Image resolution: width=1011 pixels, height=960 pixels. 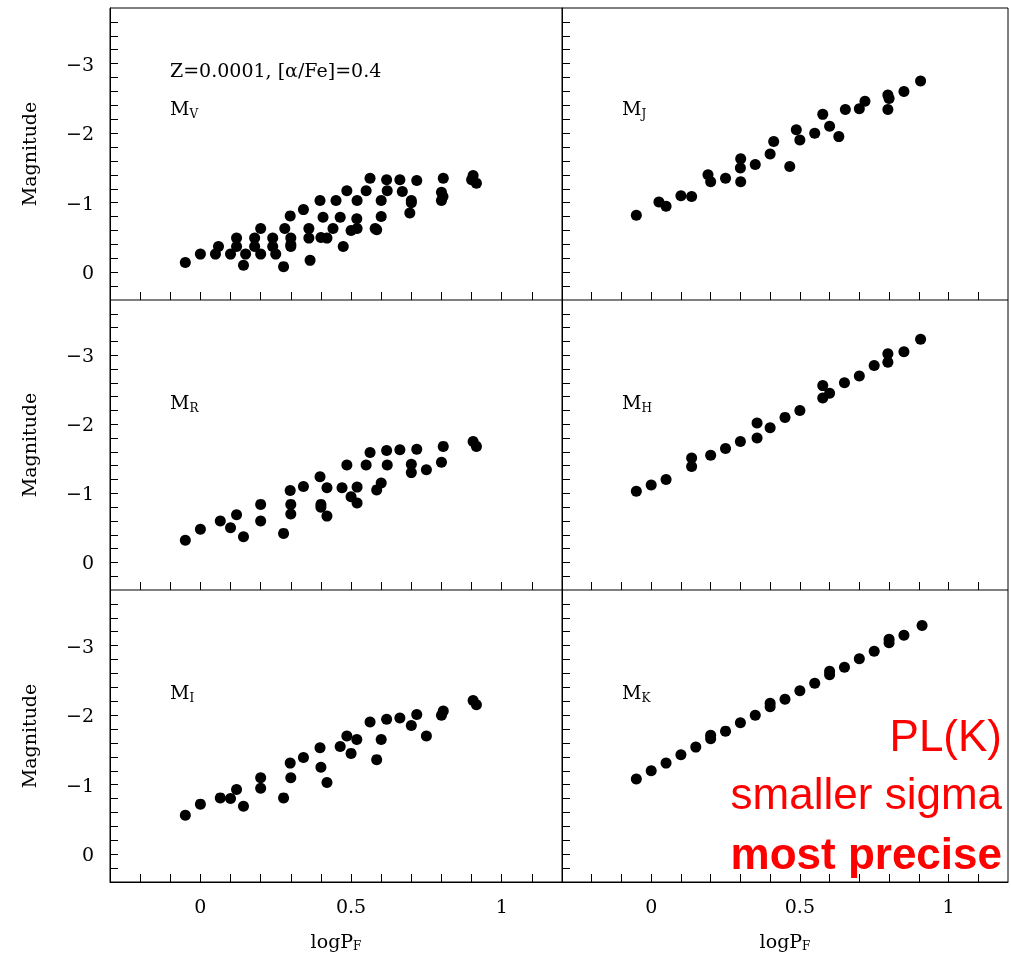 What do you see at coordinates (28, 736) in the screenshot?
I see `y-axis-title: Magnitude` at bounding box center [28, 736].